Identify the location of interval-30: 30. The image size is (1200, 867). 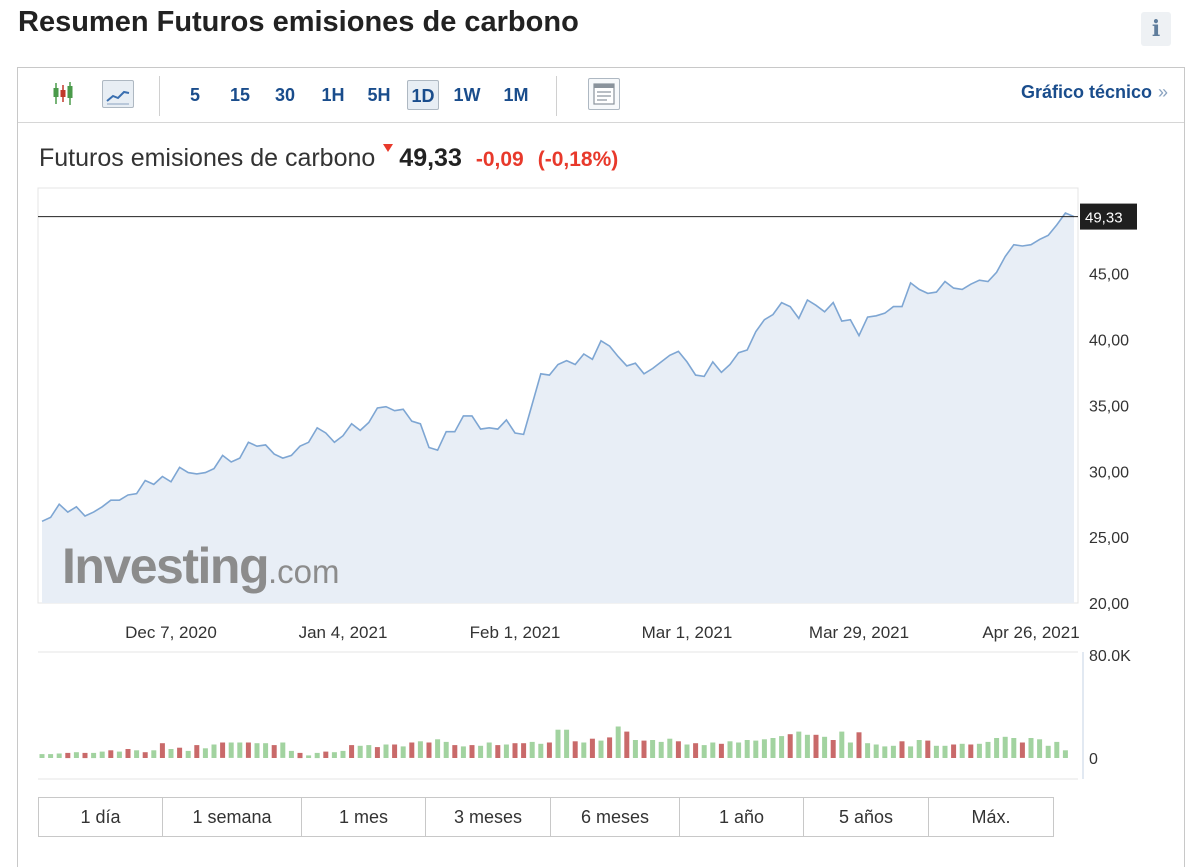
(285, 95).